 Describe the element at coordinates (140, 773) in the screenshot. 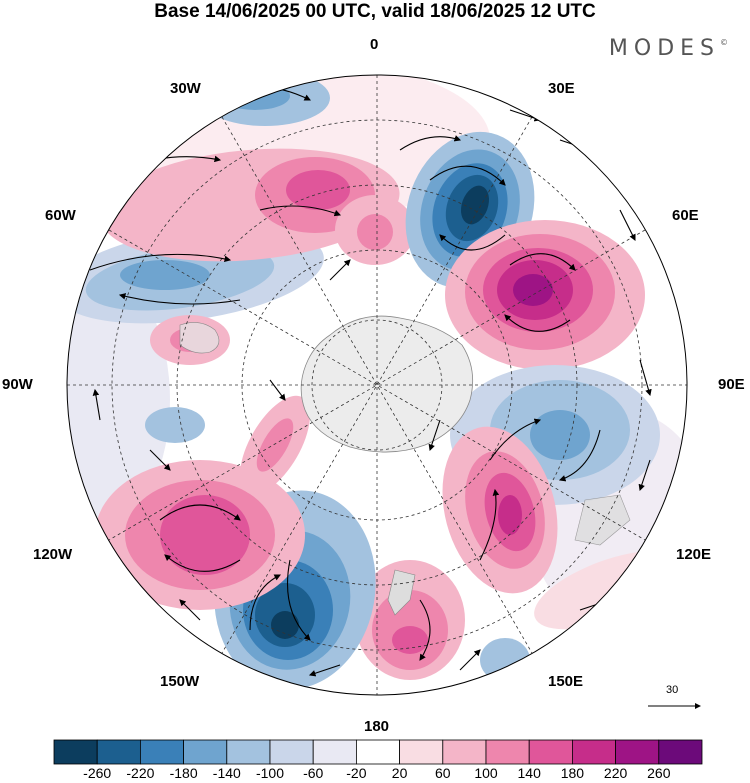

I see `colorbar-tick-label: -220` at that location.